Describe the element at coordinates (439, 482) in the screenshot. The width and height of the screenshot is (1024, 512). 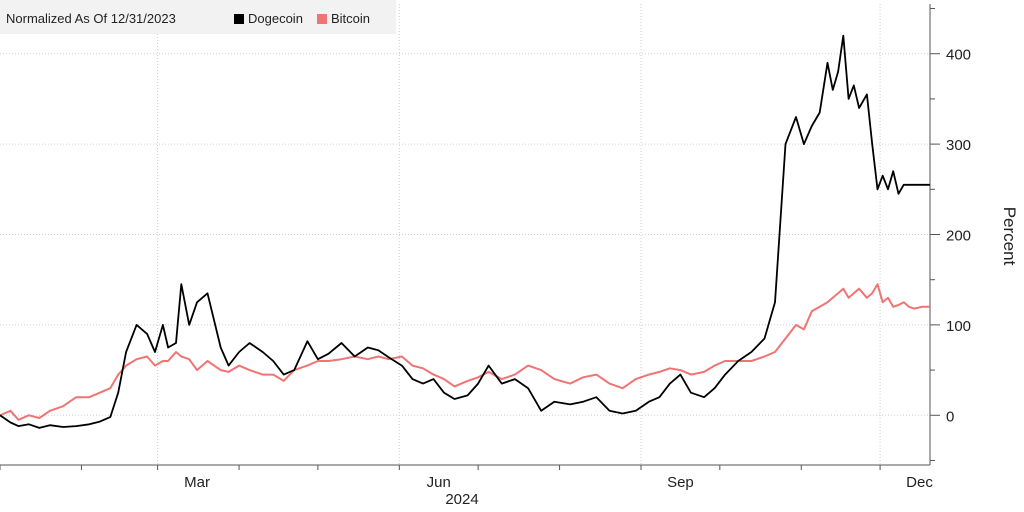
I see `x-tick-label: Jun` at that location.